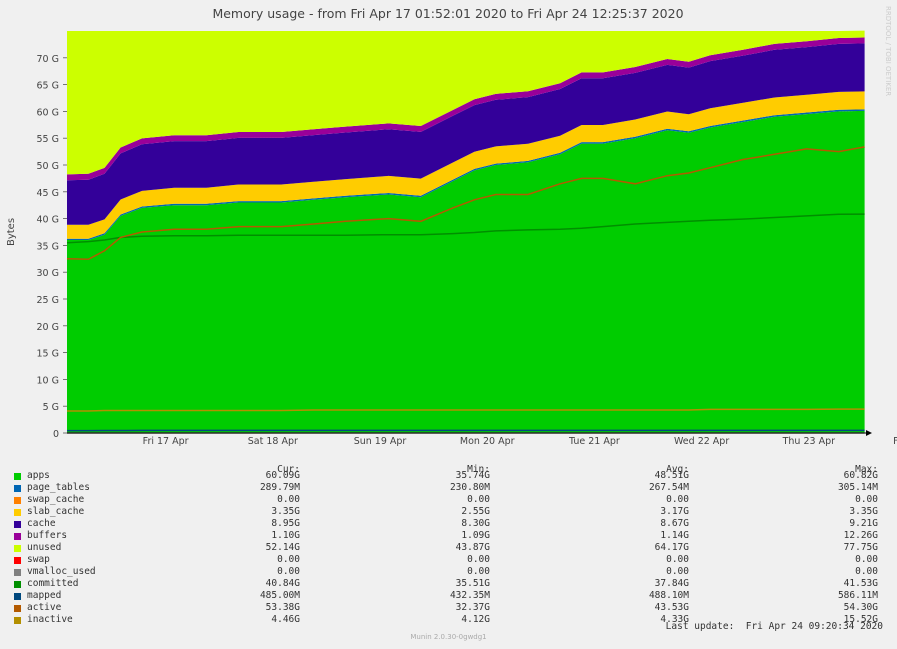 This screenshot has width=897, height=649. Describe the element at coordinates (448, 637) in the screenshot. I see `munin-version: Munin 2.0.30-0gwdg1` at that location.